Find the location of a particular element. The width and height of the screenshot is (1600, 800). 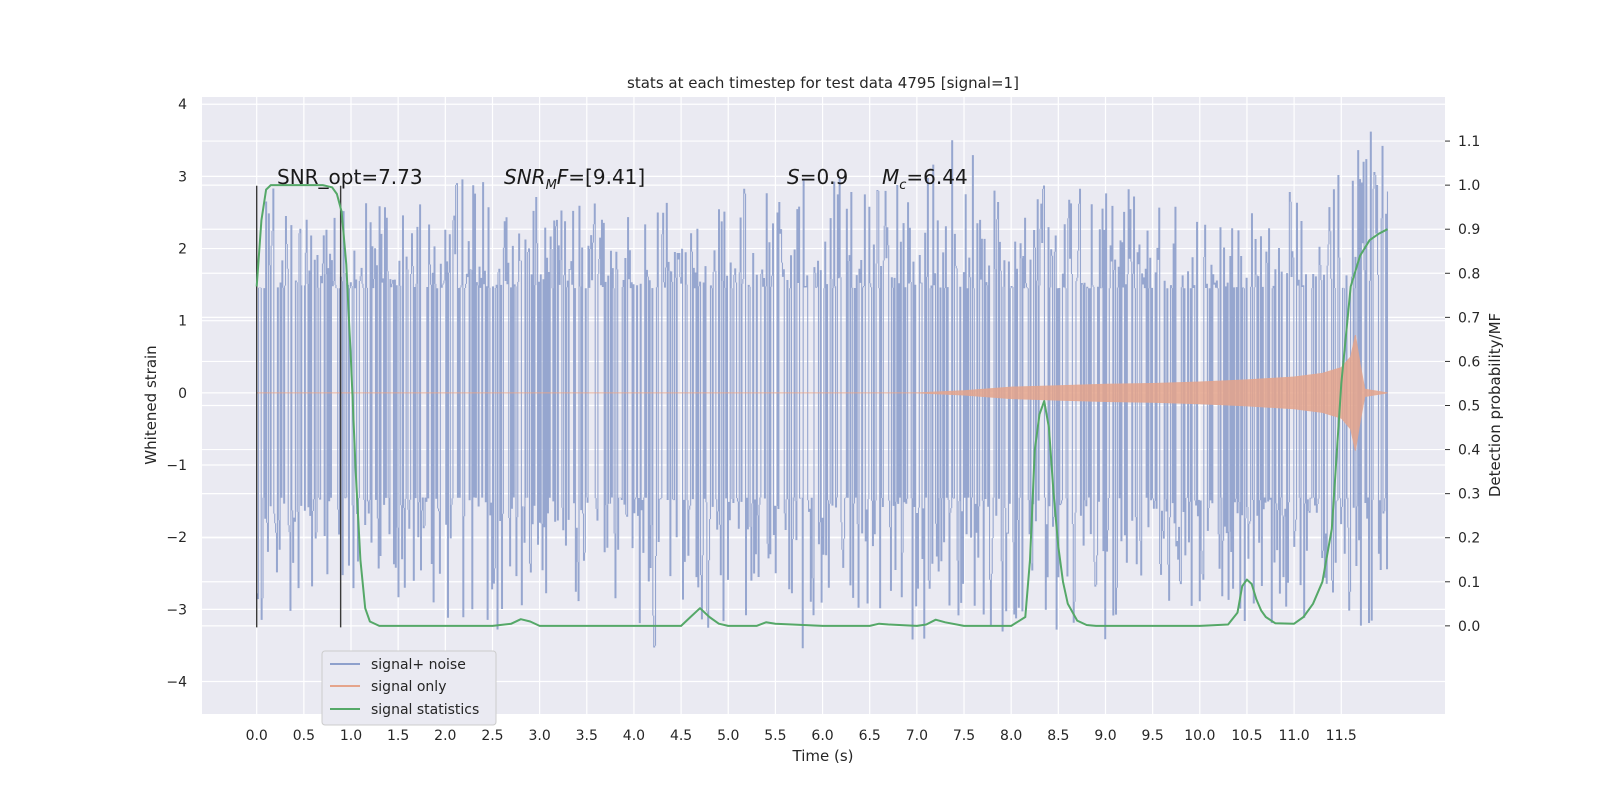

x-tick-label: 7.0 is located at coordinates (917, 736).